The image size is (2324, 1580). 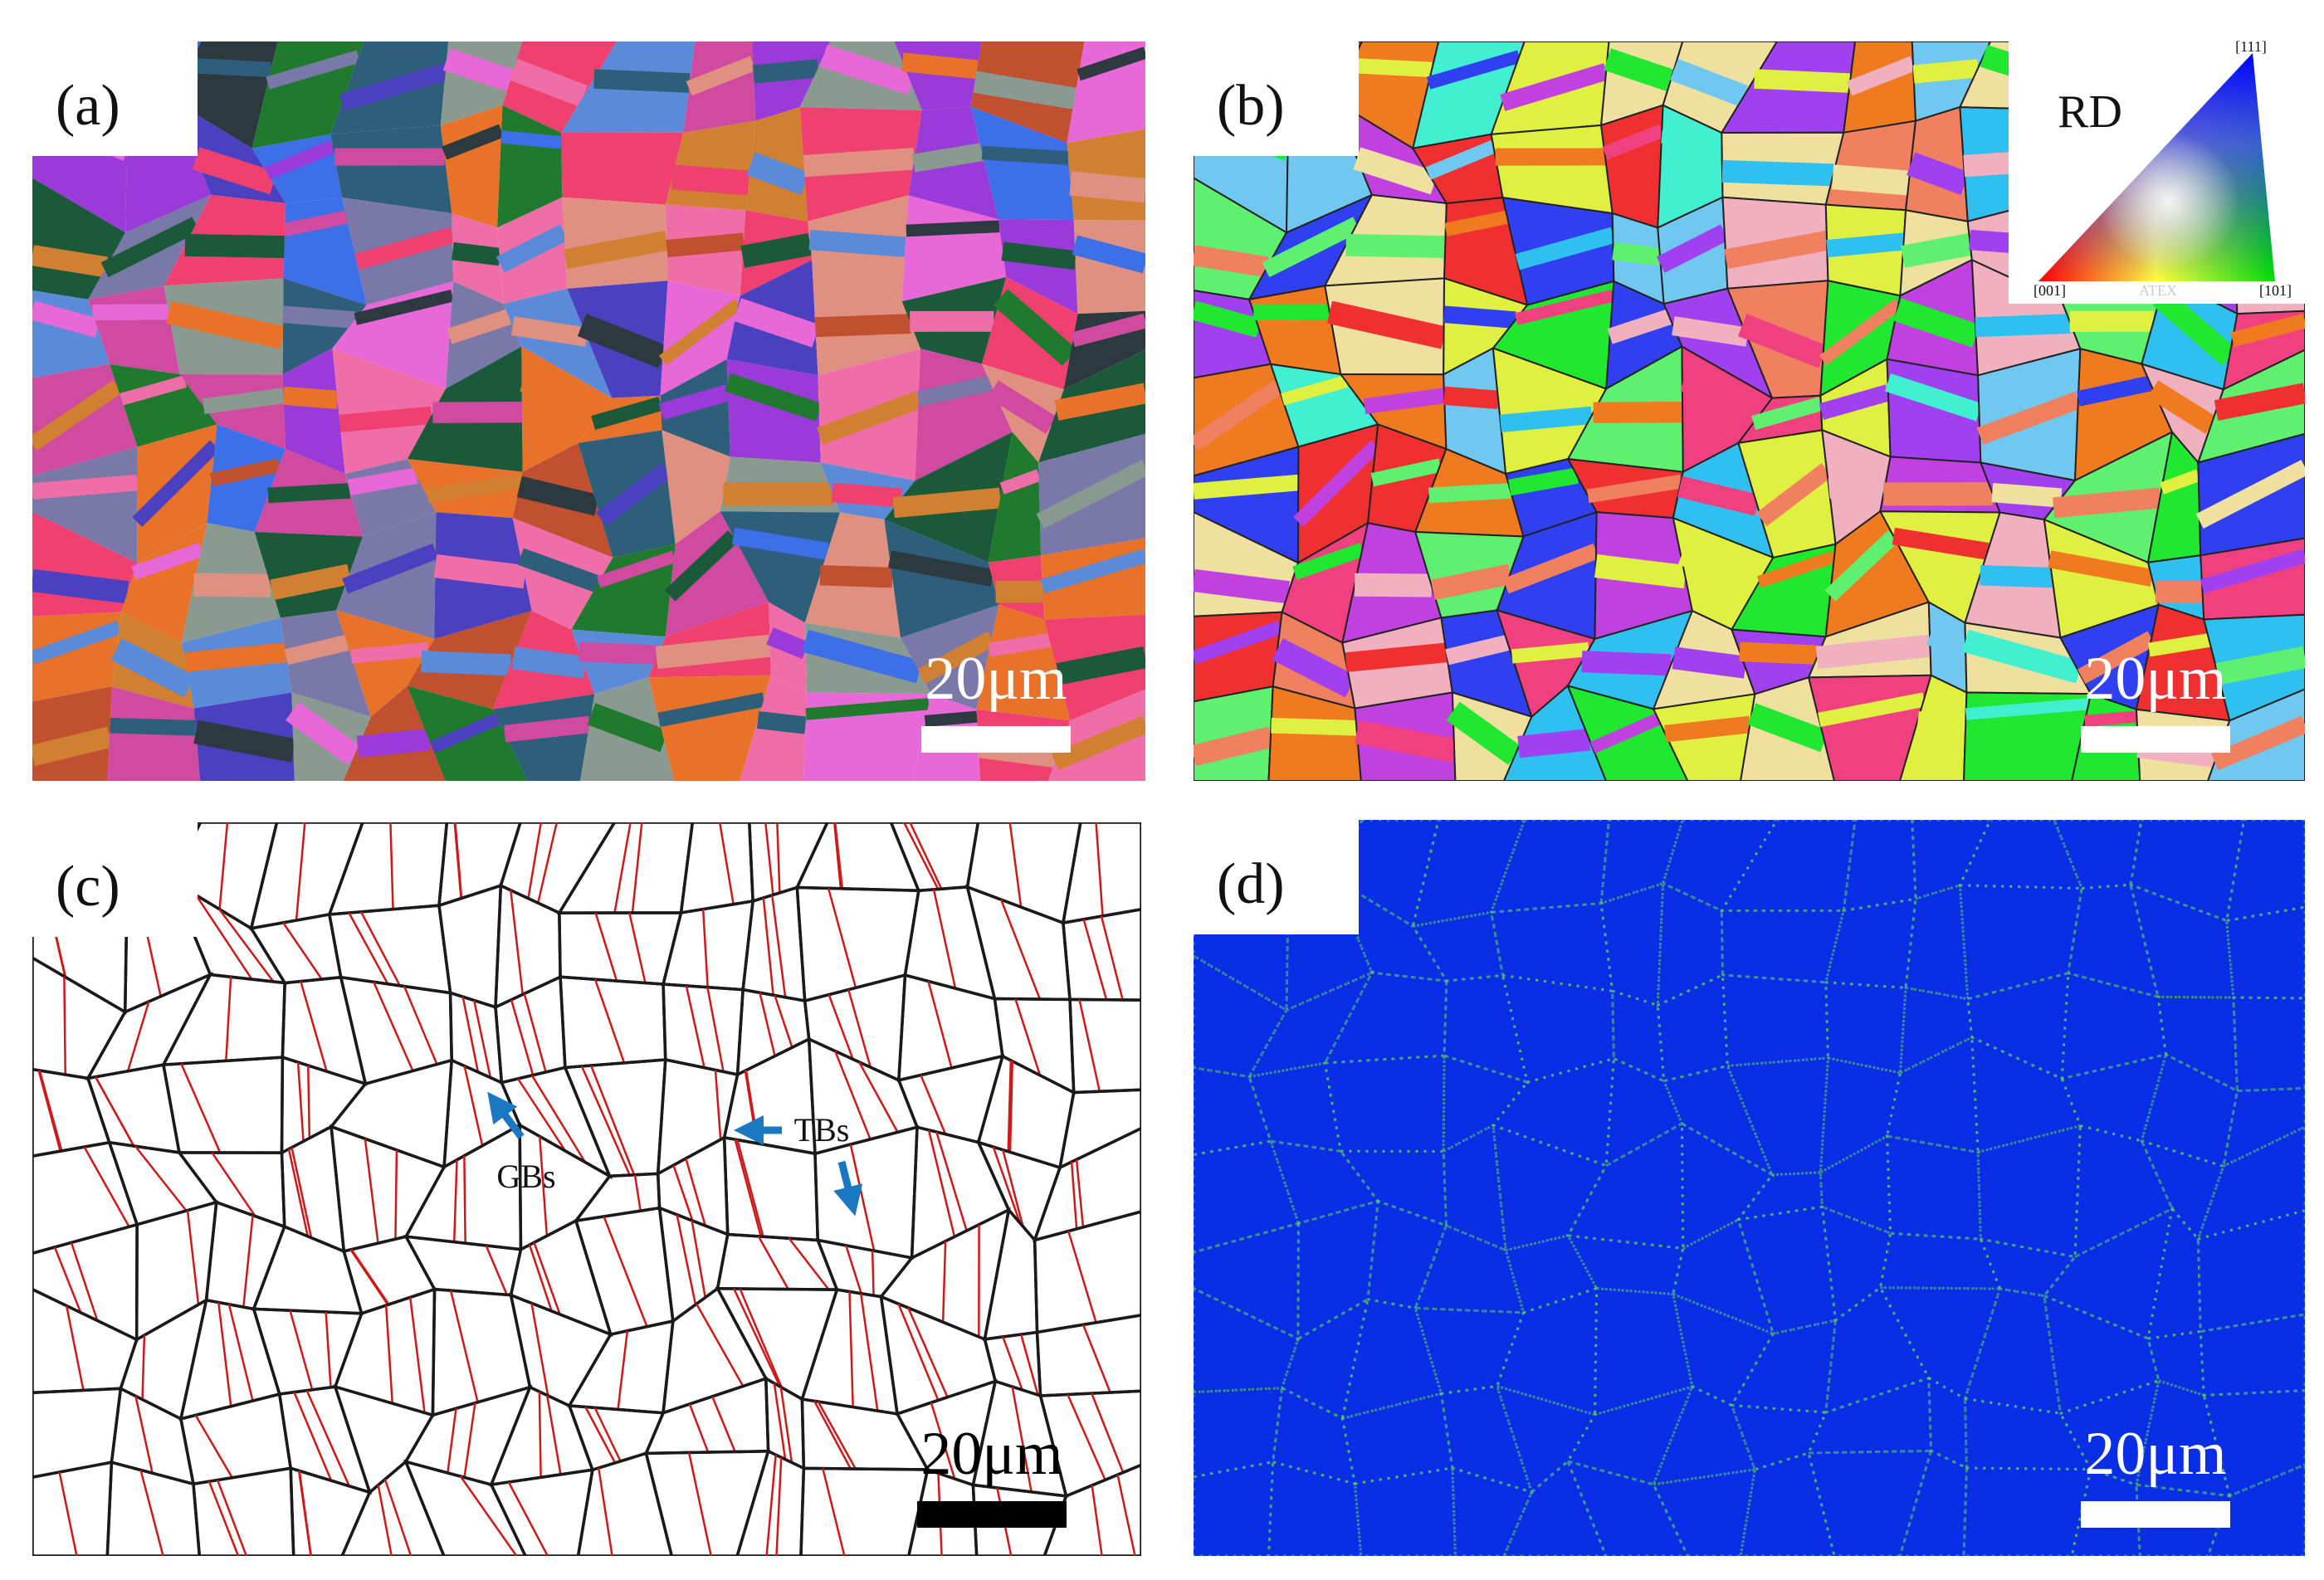 I want to click on scale-bar, so click(x=2156, y=739).